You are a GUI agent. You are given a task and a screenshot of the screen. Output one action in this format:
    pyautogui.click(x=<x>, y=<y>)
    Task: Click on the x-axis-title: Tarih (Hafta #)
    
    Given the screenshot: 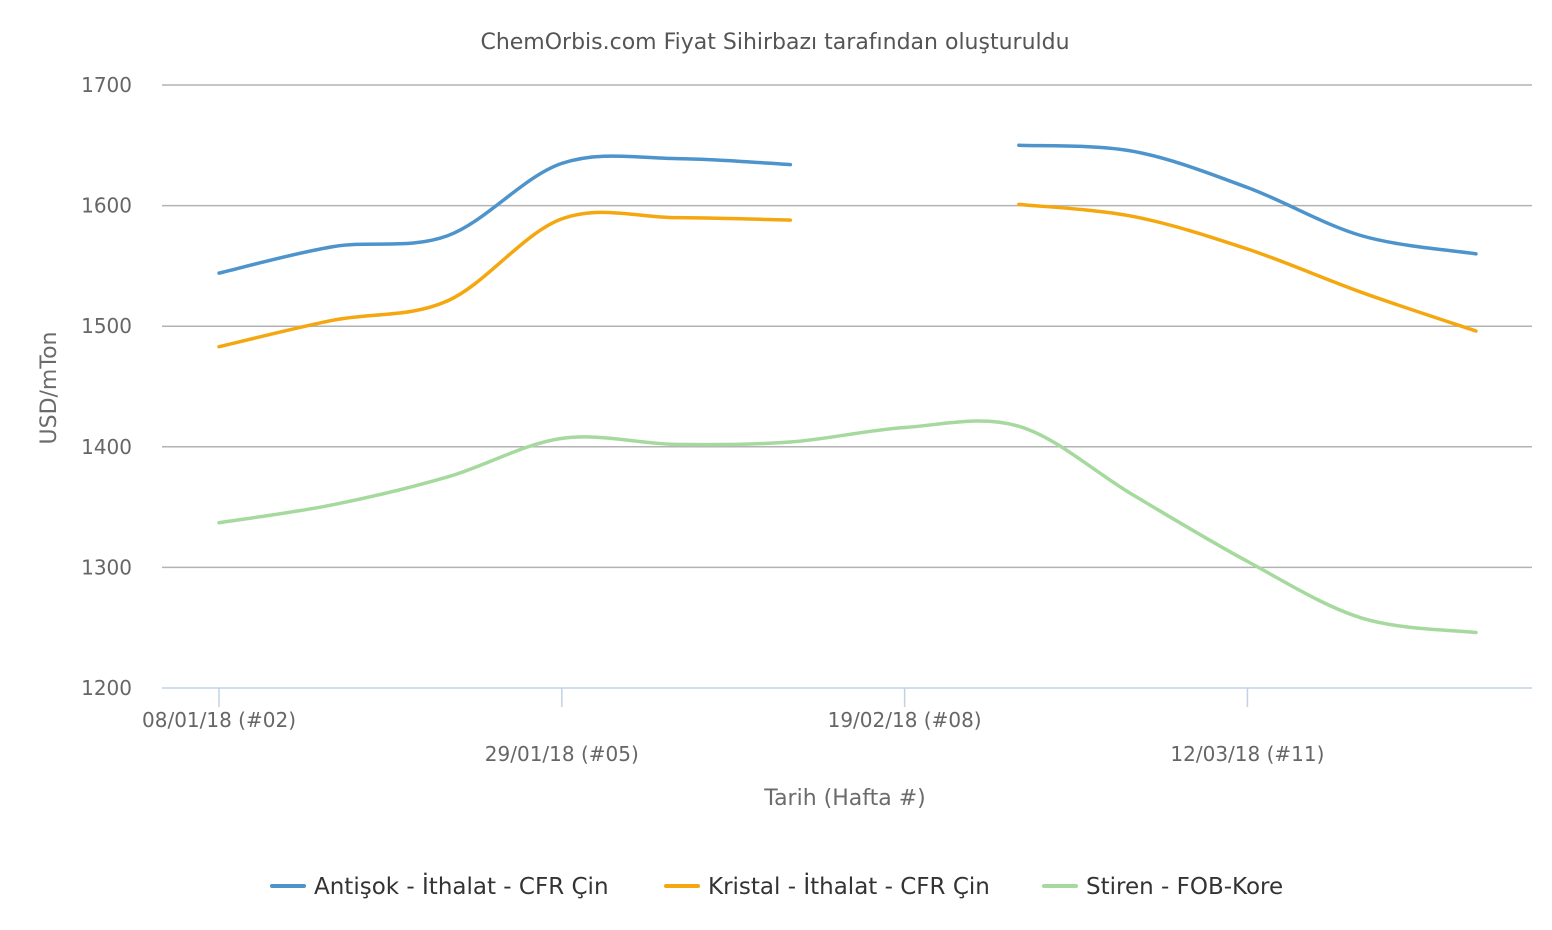 What is the action you would take?
    pyautogui.click(x=844, y=798)
    